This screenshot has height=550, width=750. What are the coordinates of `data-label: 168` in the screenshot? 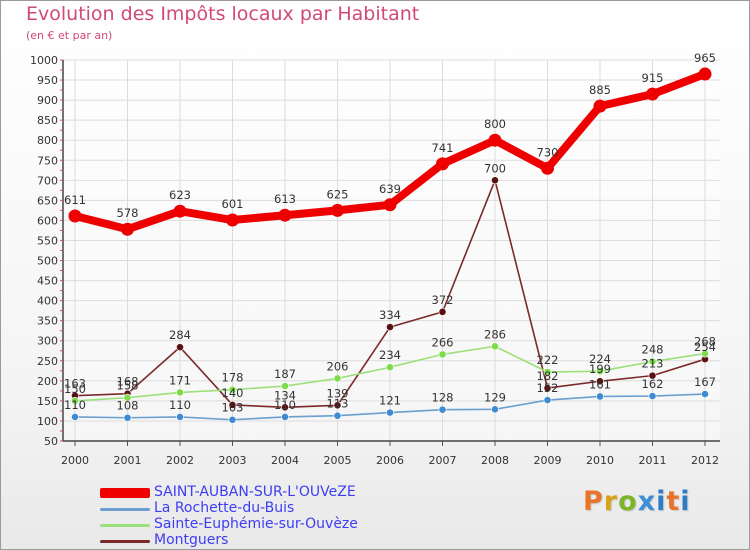 It's located at (128, 382).